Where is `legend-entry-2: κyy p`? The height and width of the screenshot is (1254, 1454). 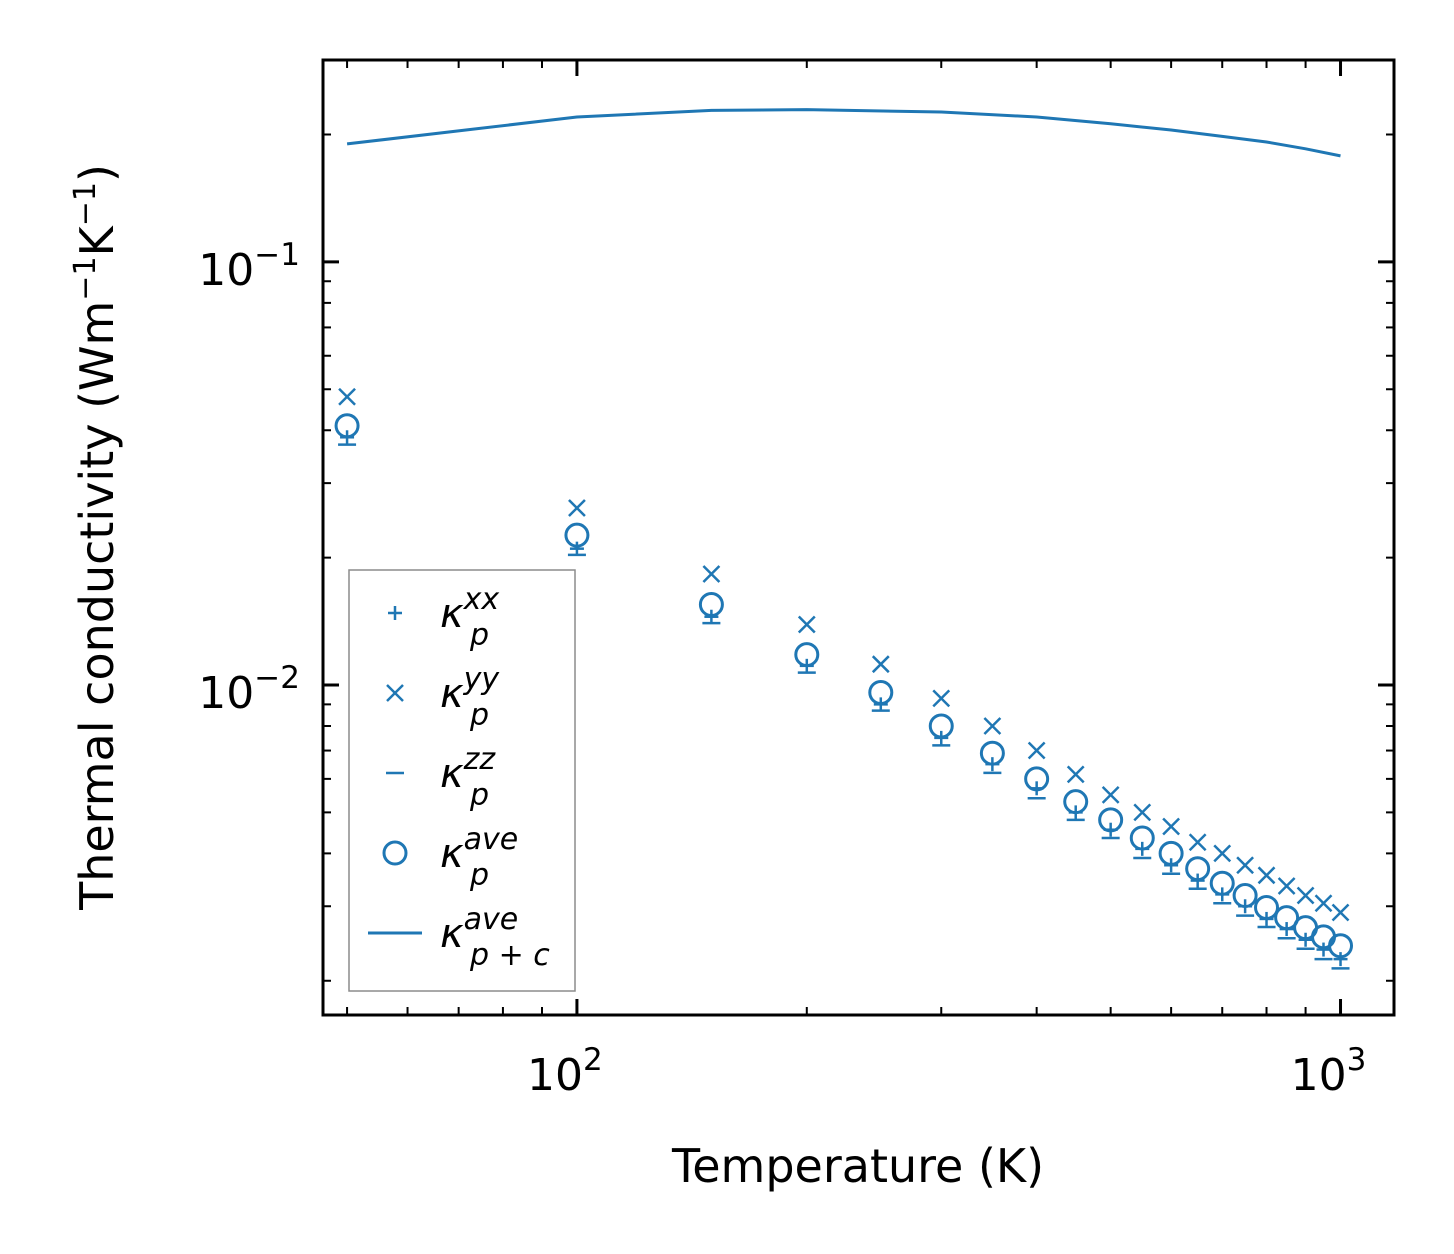
legend-entry-2: κyy p is located at coordinates (443, 697).